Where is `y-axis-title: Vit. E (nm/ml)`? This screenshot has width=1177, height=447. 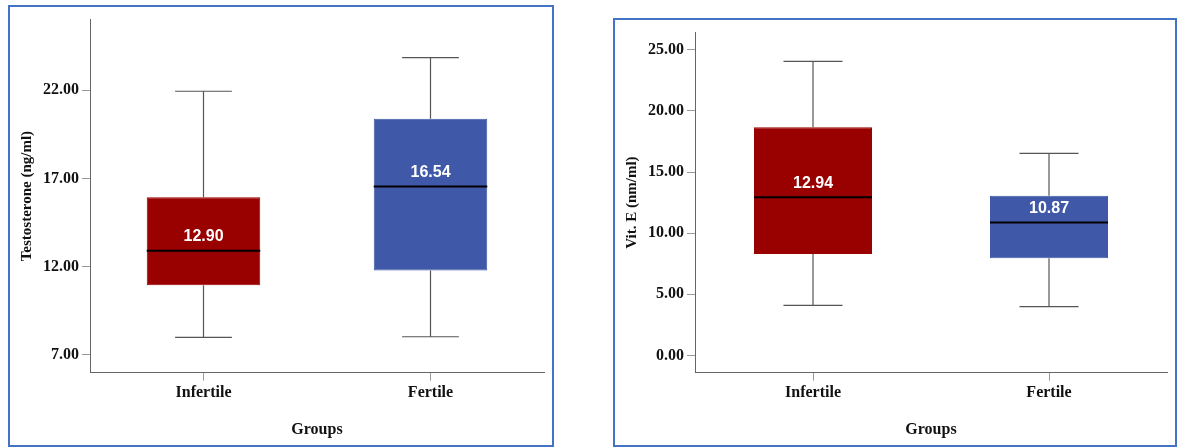
y-axis-title: Vit. E (nm/ml) is located at coordinates (631, 202).